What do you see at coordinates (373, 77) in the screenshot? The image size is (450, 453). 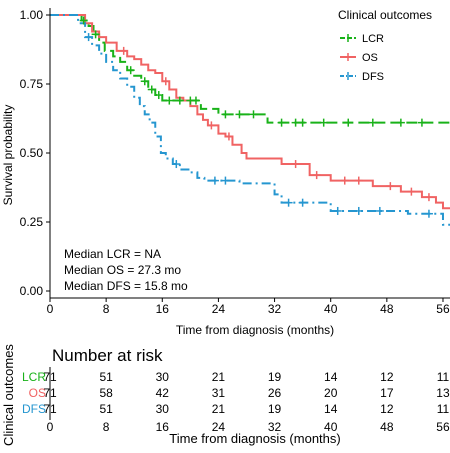 I see `legend-label: DFS` at bounding box center [373, 77].